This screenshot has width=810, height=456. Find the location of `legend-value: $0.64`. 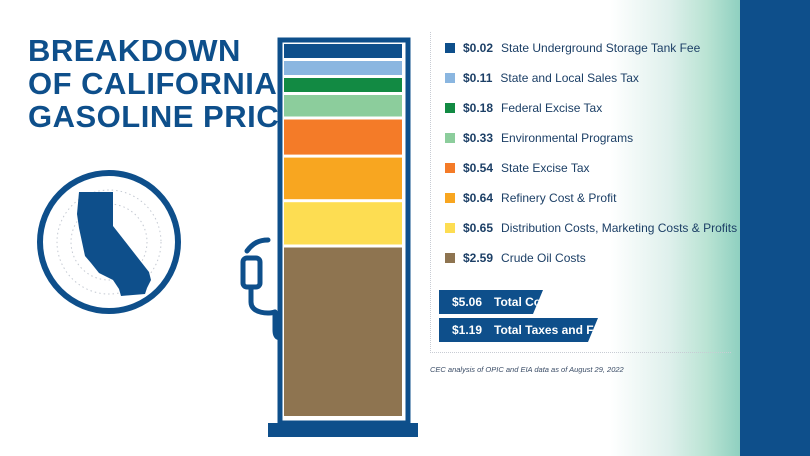

legend-value: $0.64 is located at coordinates (478, 198).